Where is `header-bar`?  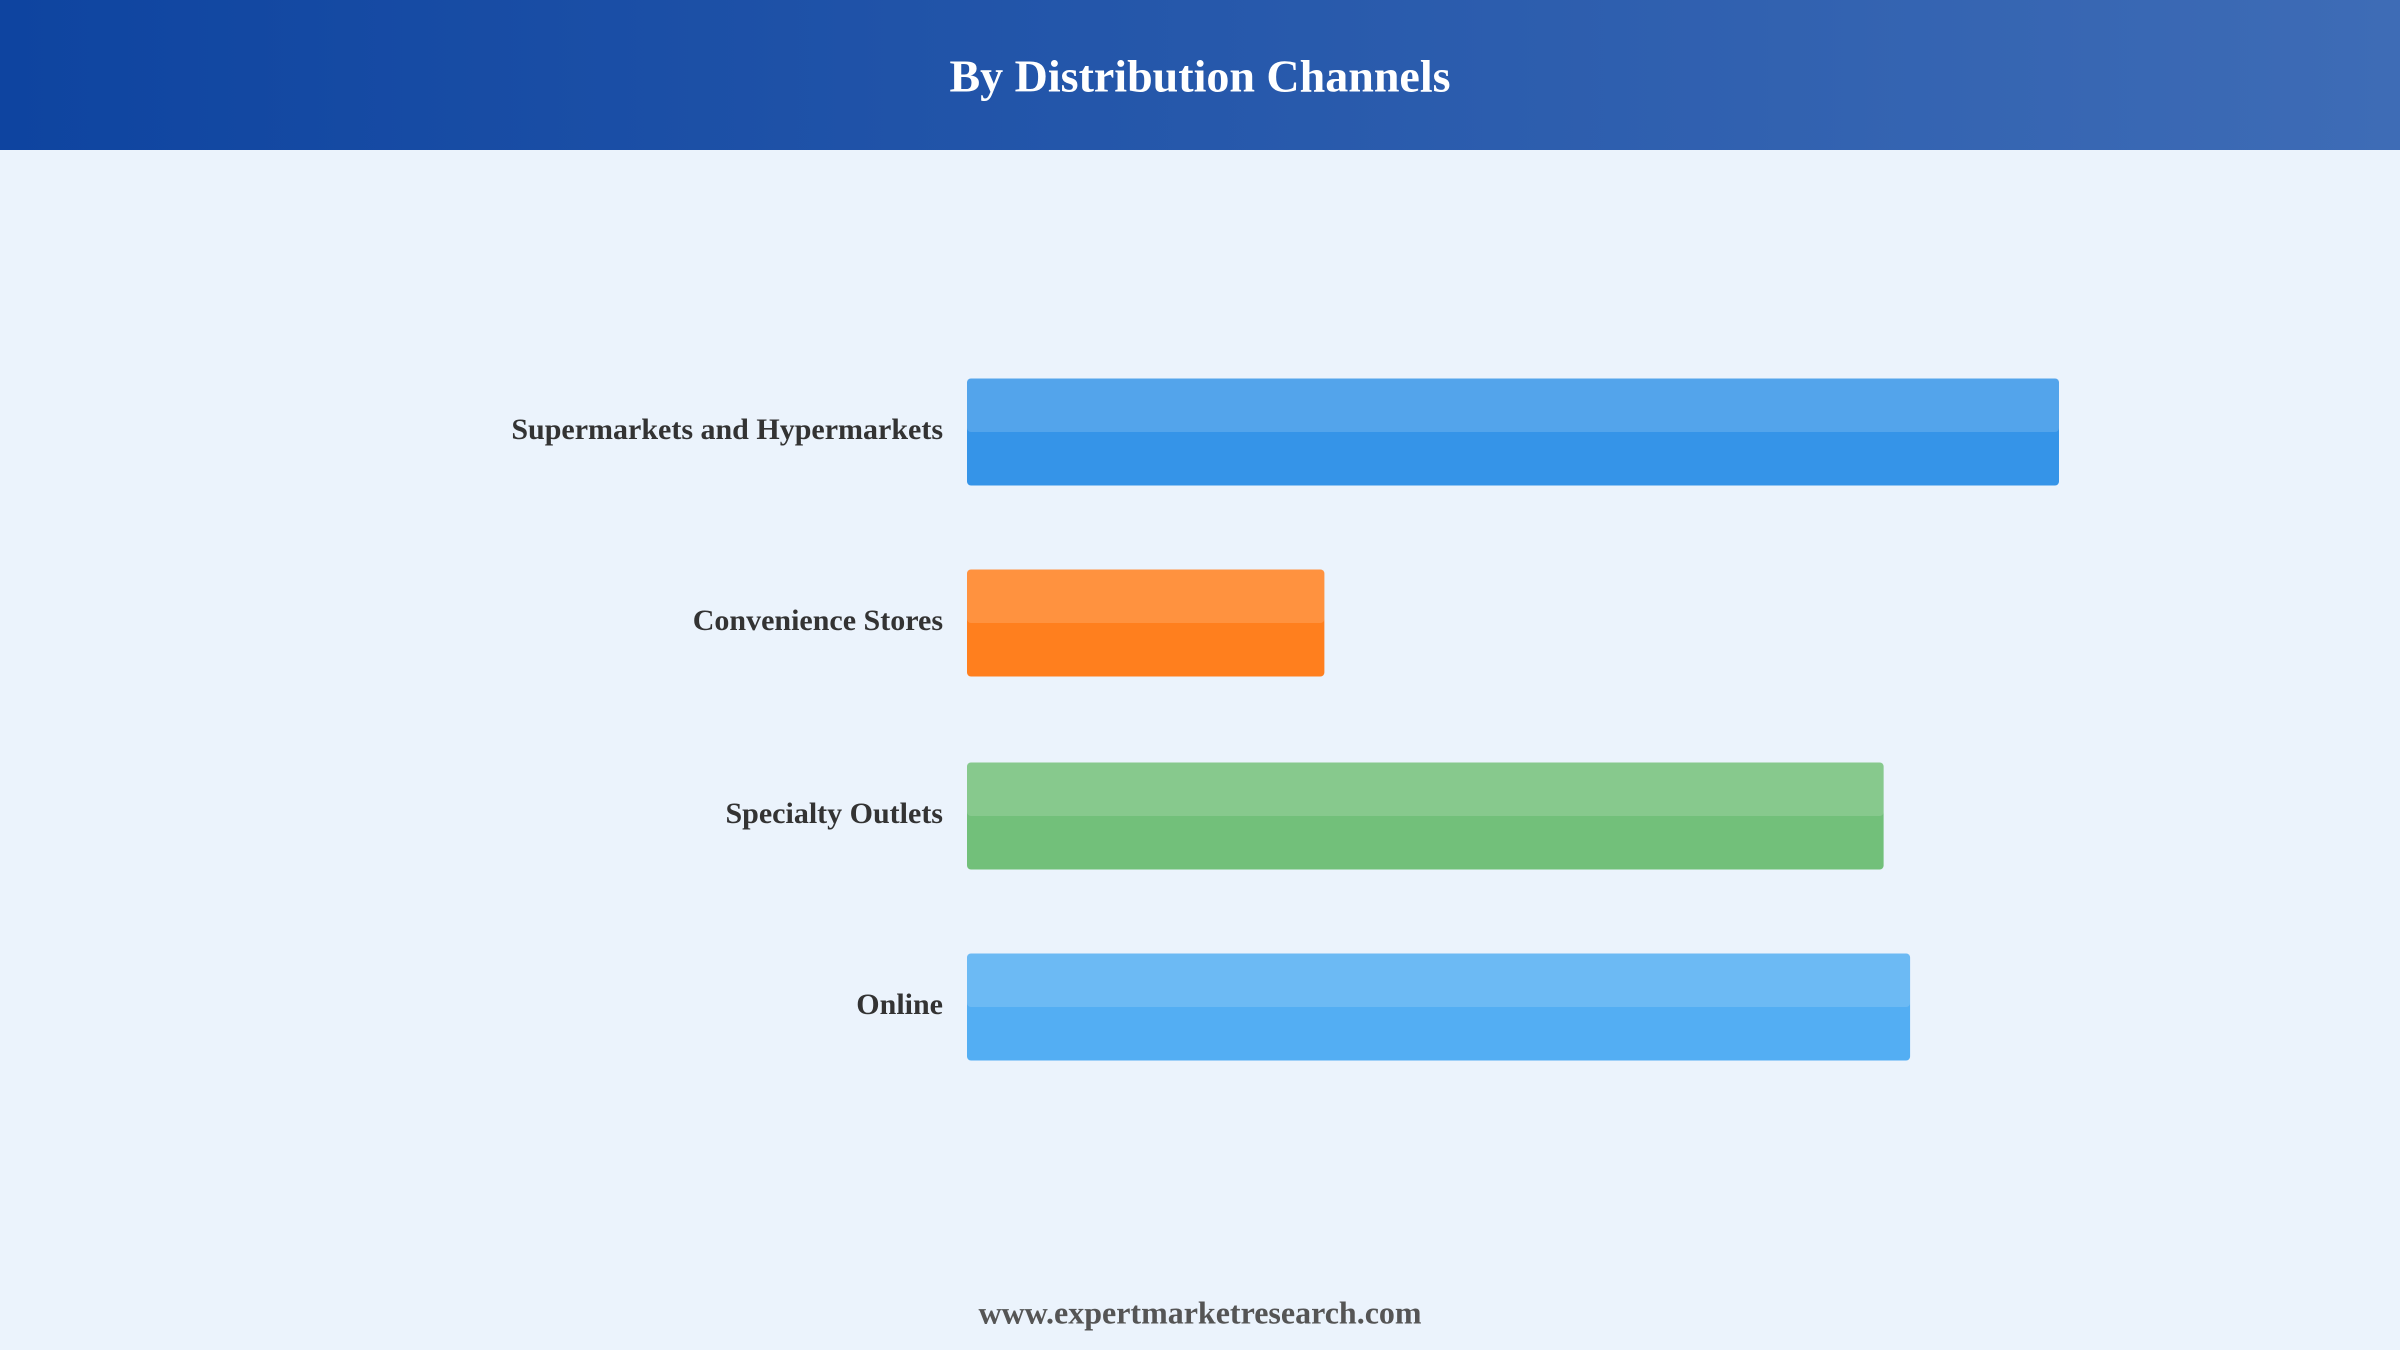
header-bar is located at coordinates (1200, 75).